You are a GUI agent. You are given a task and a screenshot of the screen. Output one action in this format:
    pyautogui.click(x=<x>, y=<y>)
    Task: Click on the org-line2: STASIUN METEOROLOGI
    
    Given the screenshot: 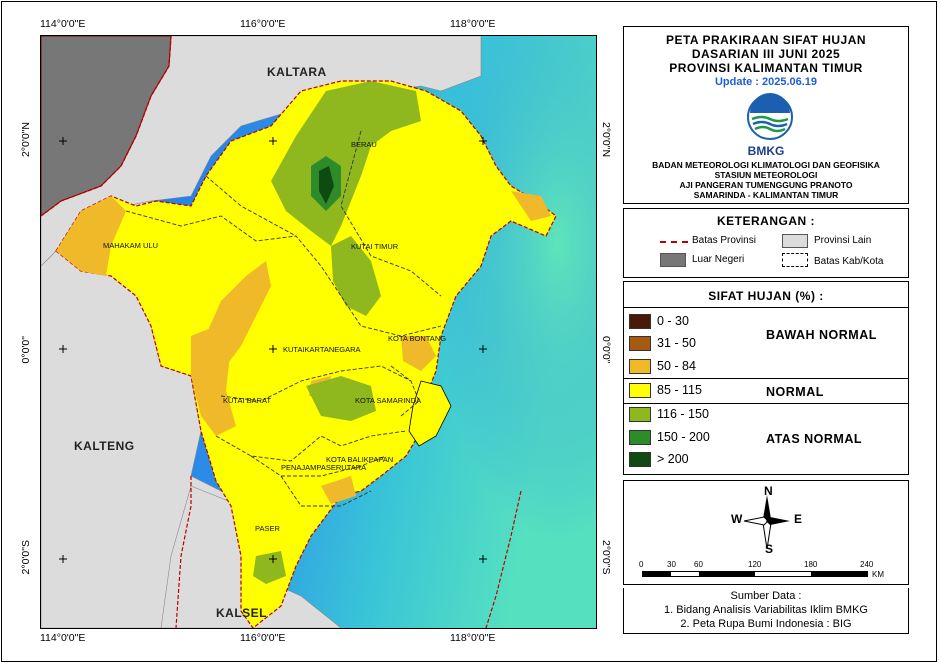 What is the action you would take?
    pyautogui.click(x=766, y=175)
    